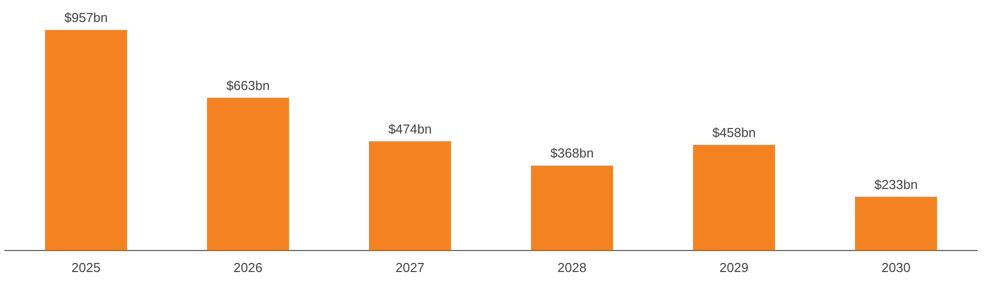  Describe the element at coordinates (896, 267) in the screenshot. I see `x-tick-label: 2030` at that location.